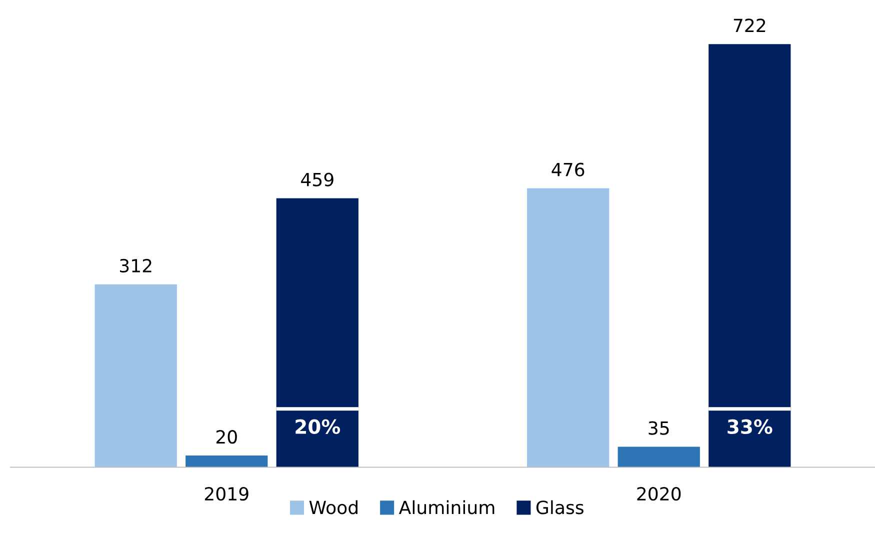 The width and height of the screenshot is (875, 534). What do you see at coordinates (136, 265) in the screenshot?
I see `data-label: 312` at bounding box center [136, 265].